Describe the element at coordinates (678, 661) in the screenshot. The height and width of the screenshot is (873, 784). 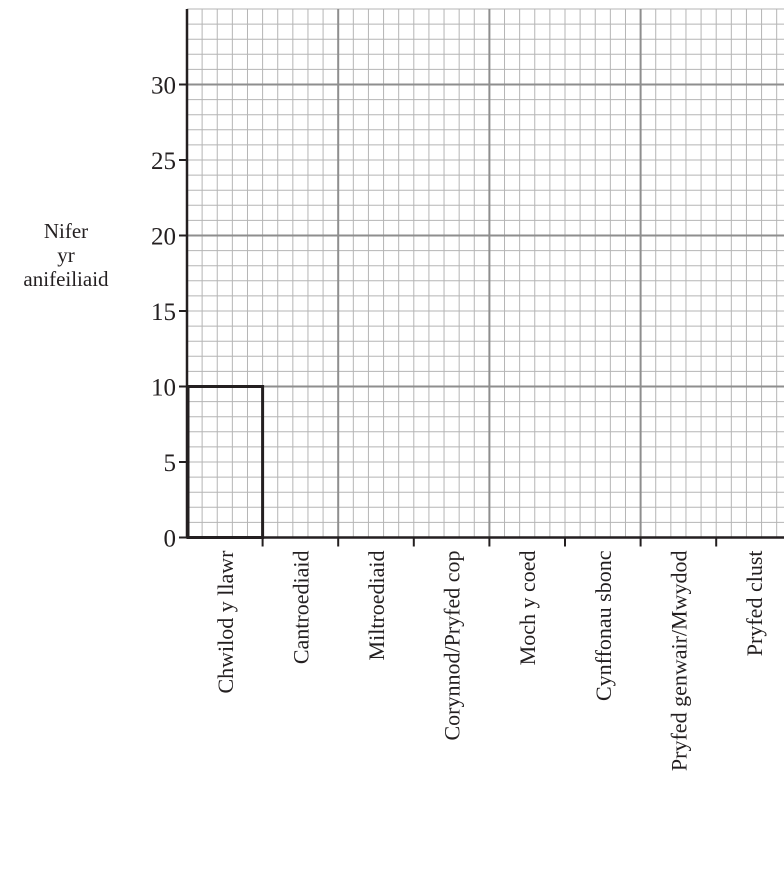
I see `x-tick-label: Pryfed genwair/Mwydod` at that location.